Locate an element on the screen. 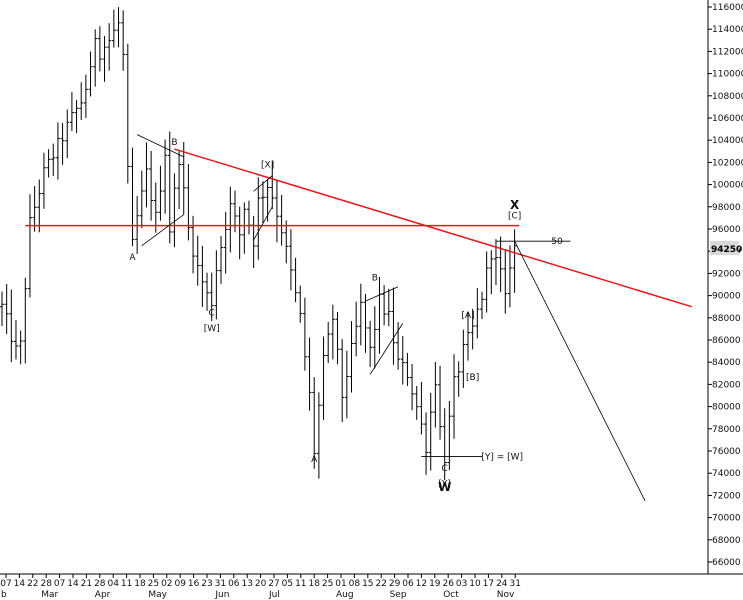 The height and width of the screenshot is (600, 743). x-tick-label: 14 is located at coordinates (73, 584).